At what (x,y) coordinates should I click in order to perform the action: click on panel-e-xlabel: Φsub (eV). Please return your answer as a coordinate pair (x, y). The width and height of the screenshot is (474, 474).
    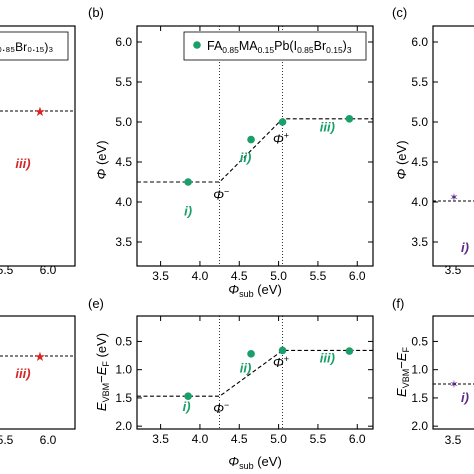
    Looking at the image, I should click on (255, 462).